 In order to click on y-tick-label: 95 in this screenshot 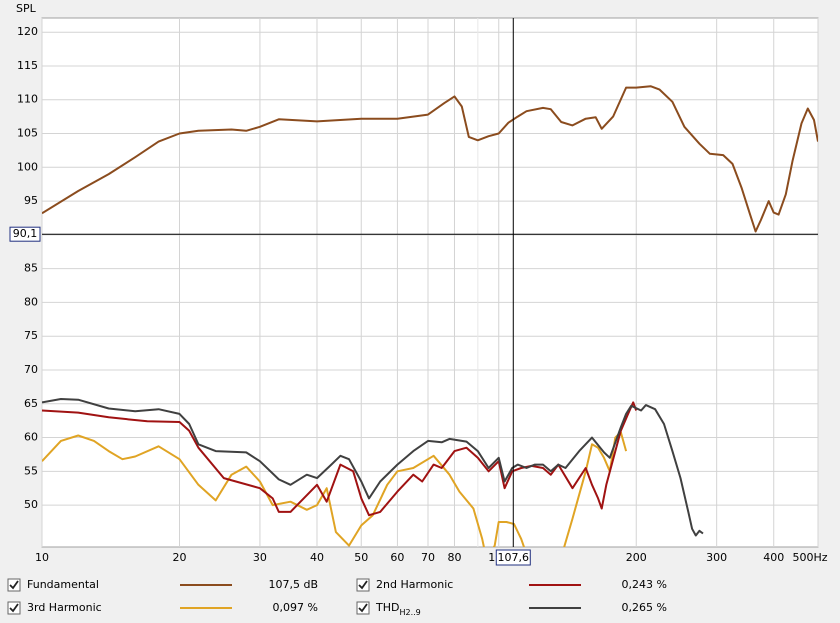, I will do `click(31, 200)`.